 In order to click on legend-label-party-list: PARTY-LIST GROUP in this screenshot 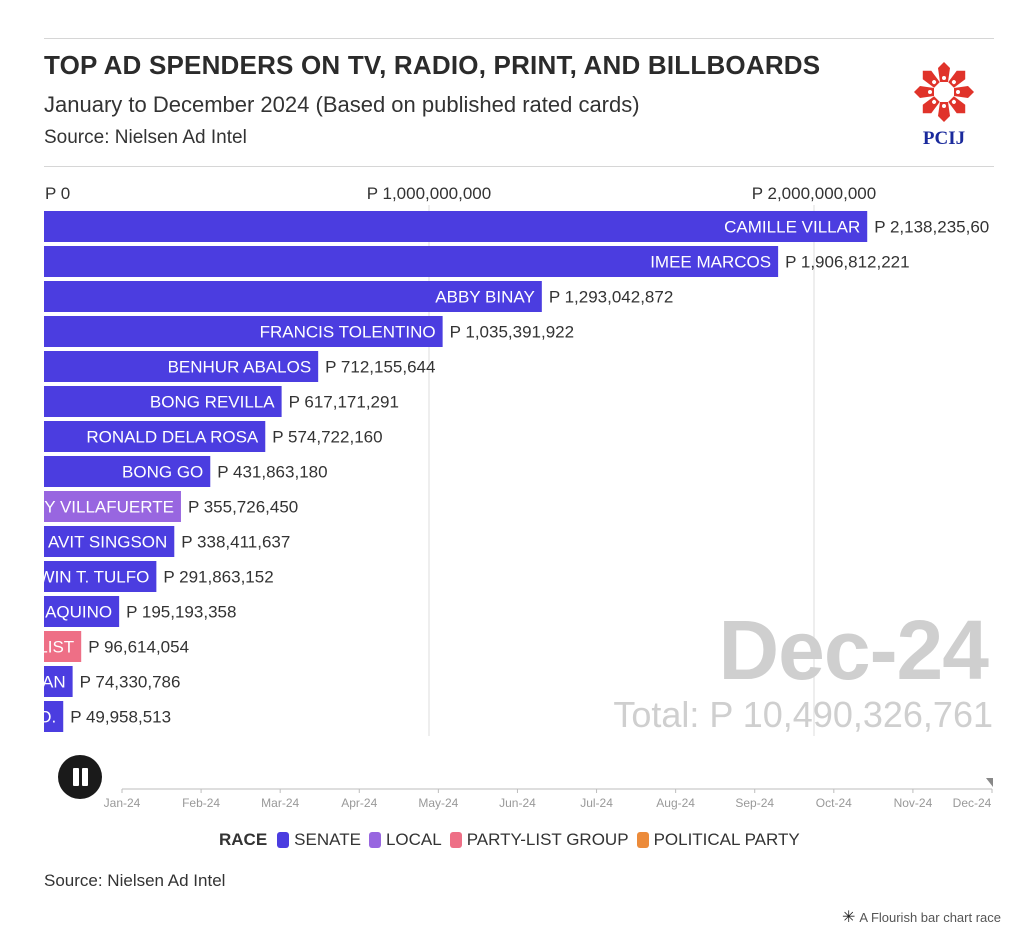, I will do `click(547, 839)`.